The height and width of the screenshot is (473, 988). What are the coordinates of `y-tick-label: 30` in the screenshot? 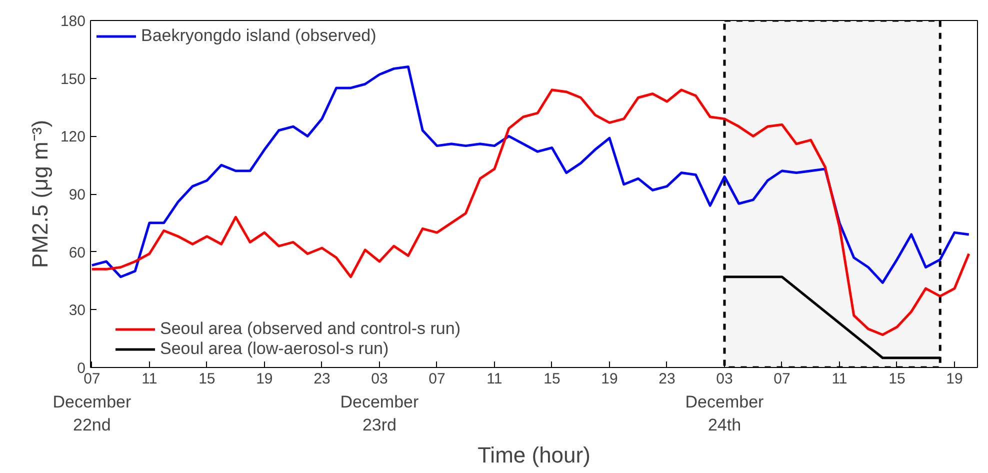 It's located at (77, 311).